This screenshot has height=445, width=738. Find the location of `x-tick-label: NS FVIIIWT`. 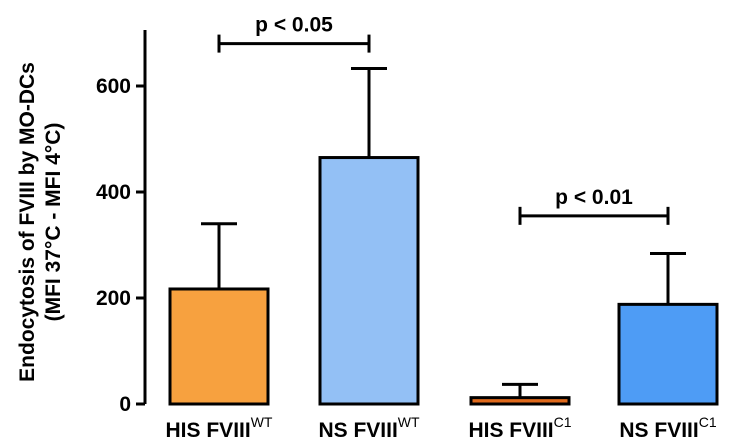

x-tick-label: NS FVIIIWT is located at coordinates (369, 428).